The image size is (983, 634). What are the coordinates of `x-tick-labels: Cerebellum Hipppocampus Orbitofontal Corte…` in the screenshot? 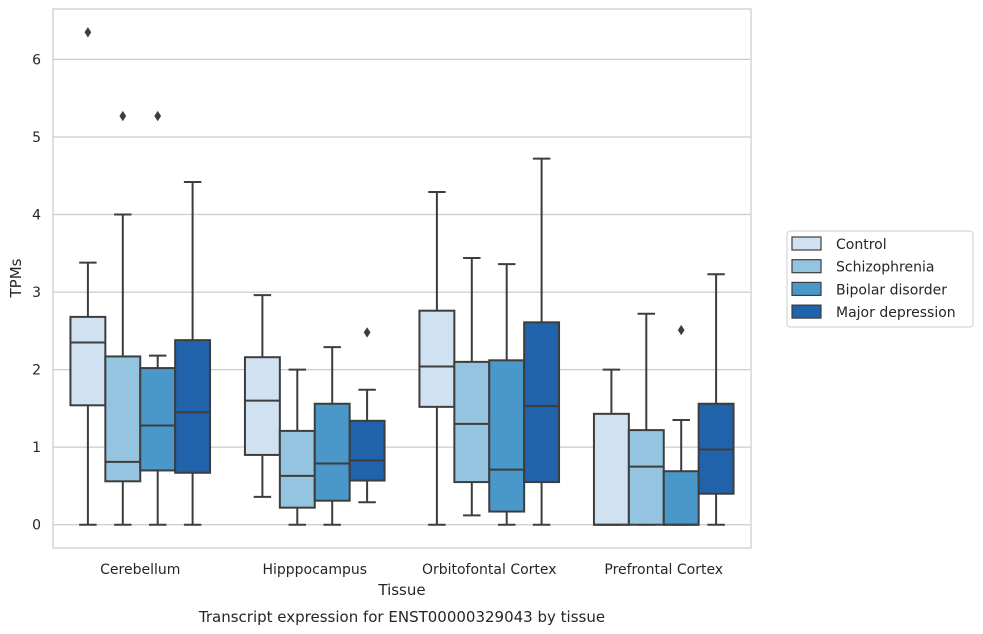 It's located at (411, 570).